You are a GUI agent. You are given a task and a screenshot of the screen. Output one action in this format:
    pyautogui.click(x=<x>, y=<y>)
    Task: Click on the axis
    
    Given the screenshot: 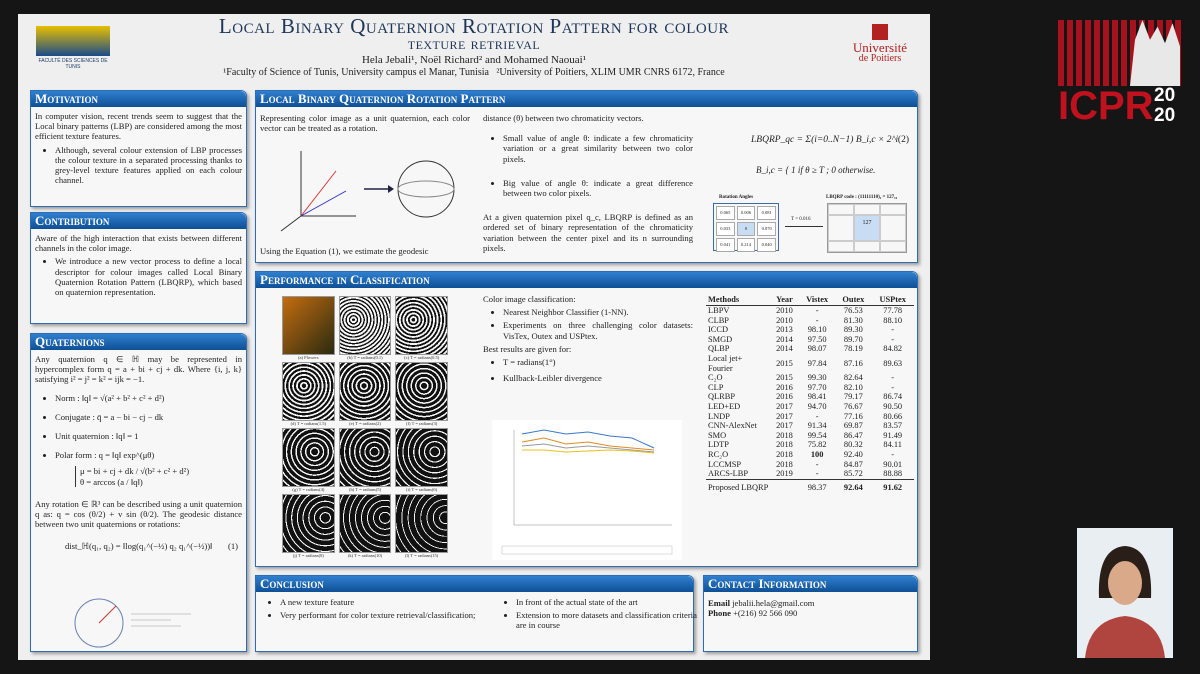 What is the action you would take?
    pyautogui.click(x=291, y=223)
    